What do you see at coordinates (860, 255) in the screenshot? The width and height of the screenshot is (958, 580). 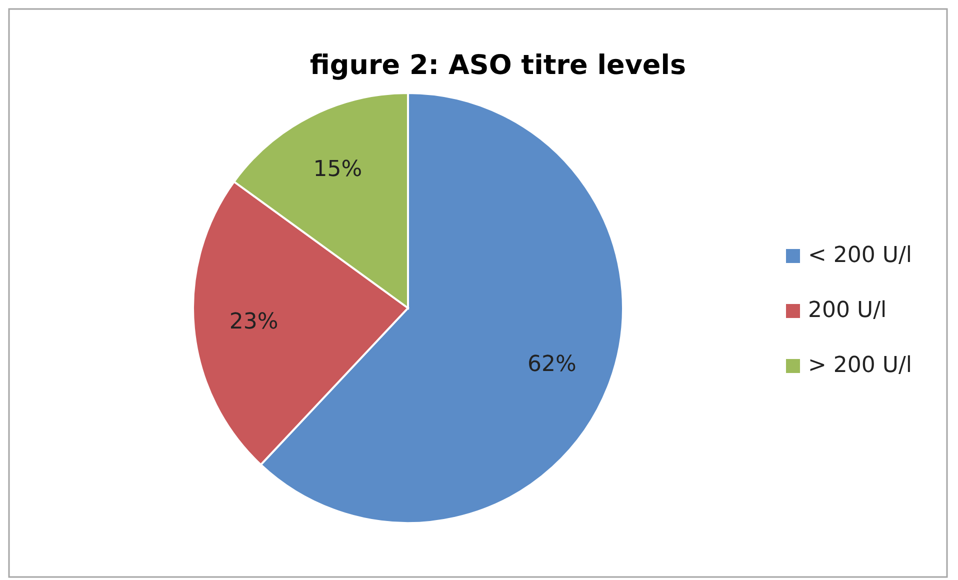 I see `legend-label: < 200 U/l` at bounding box center [860, 255].